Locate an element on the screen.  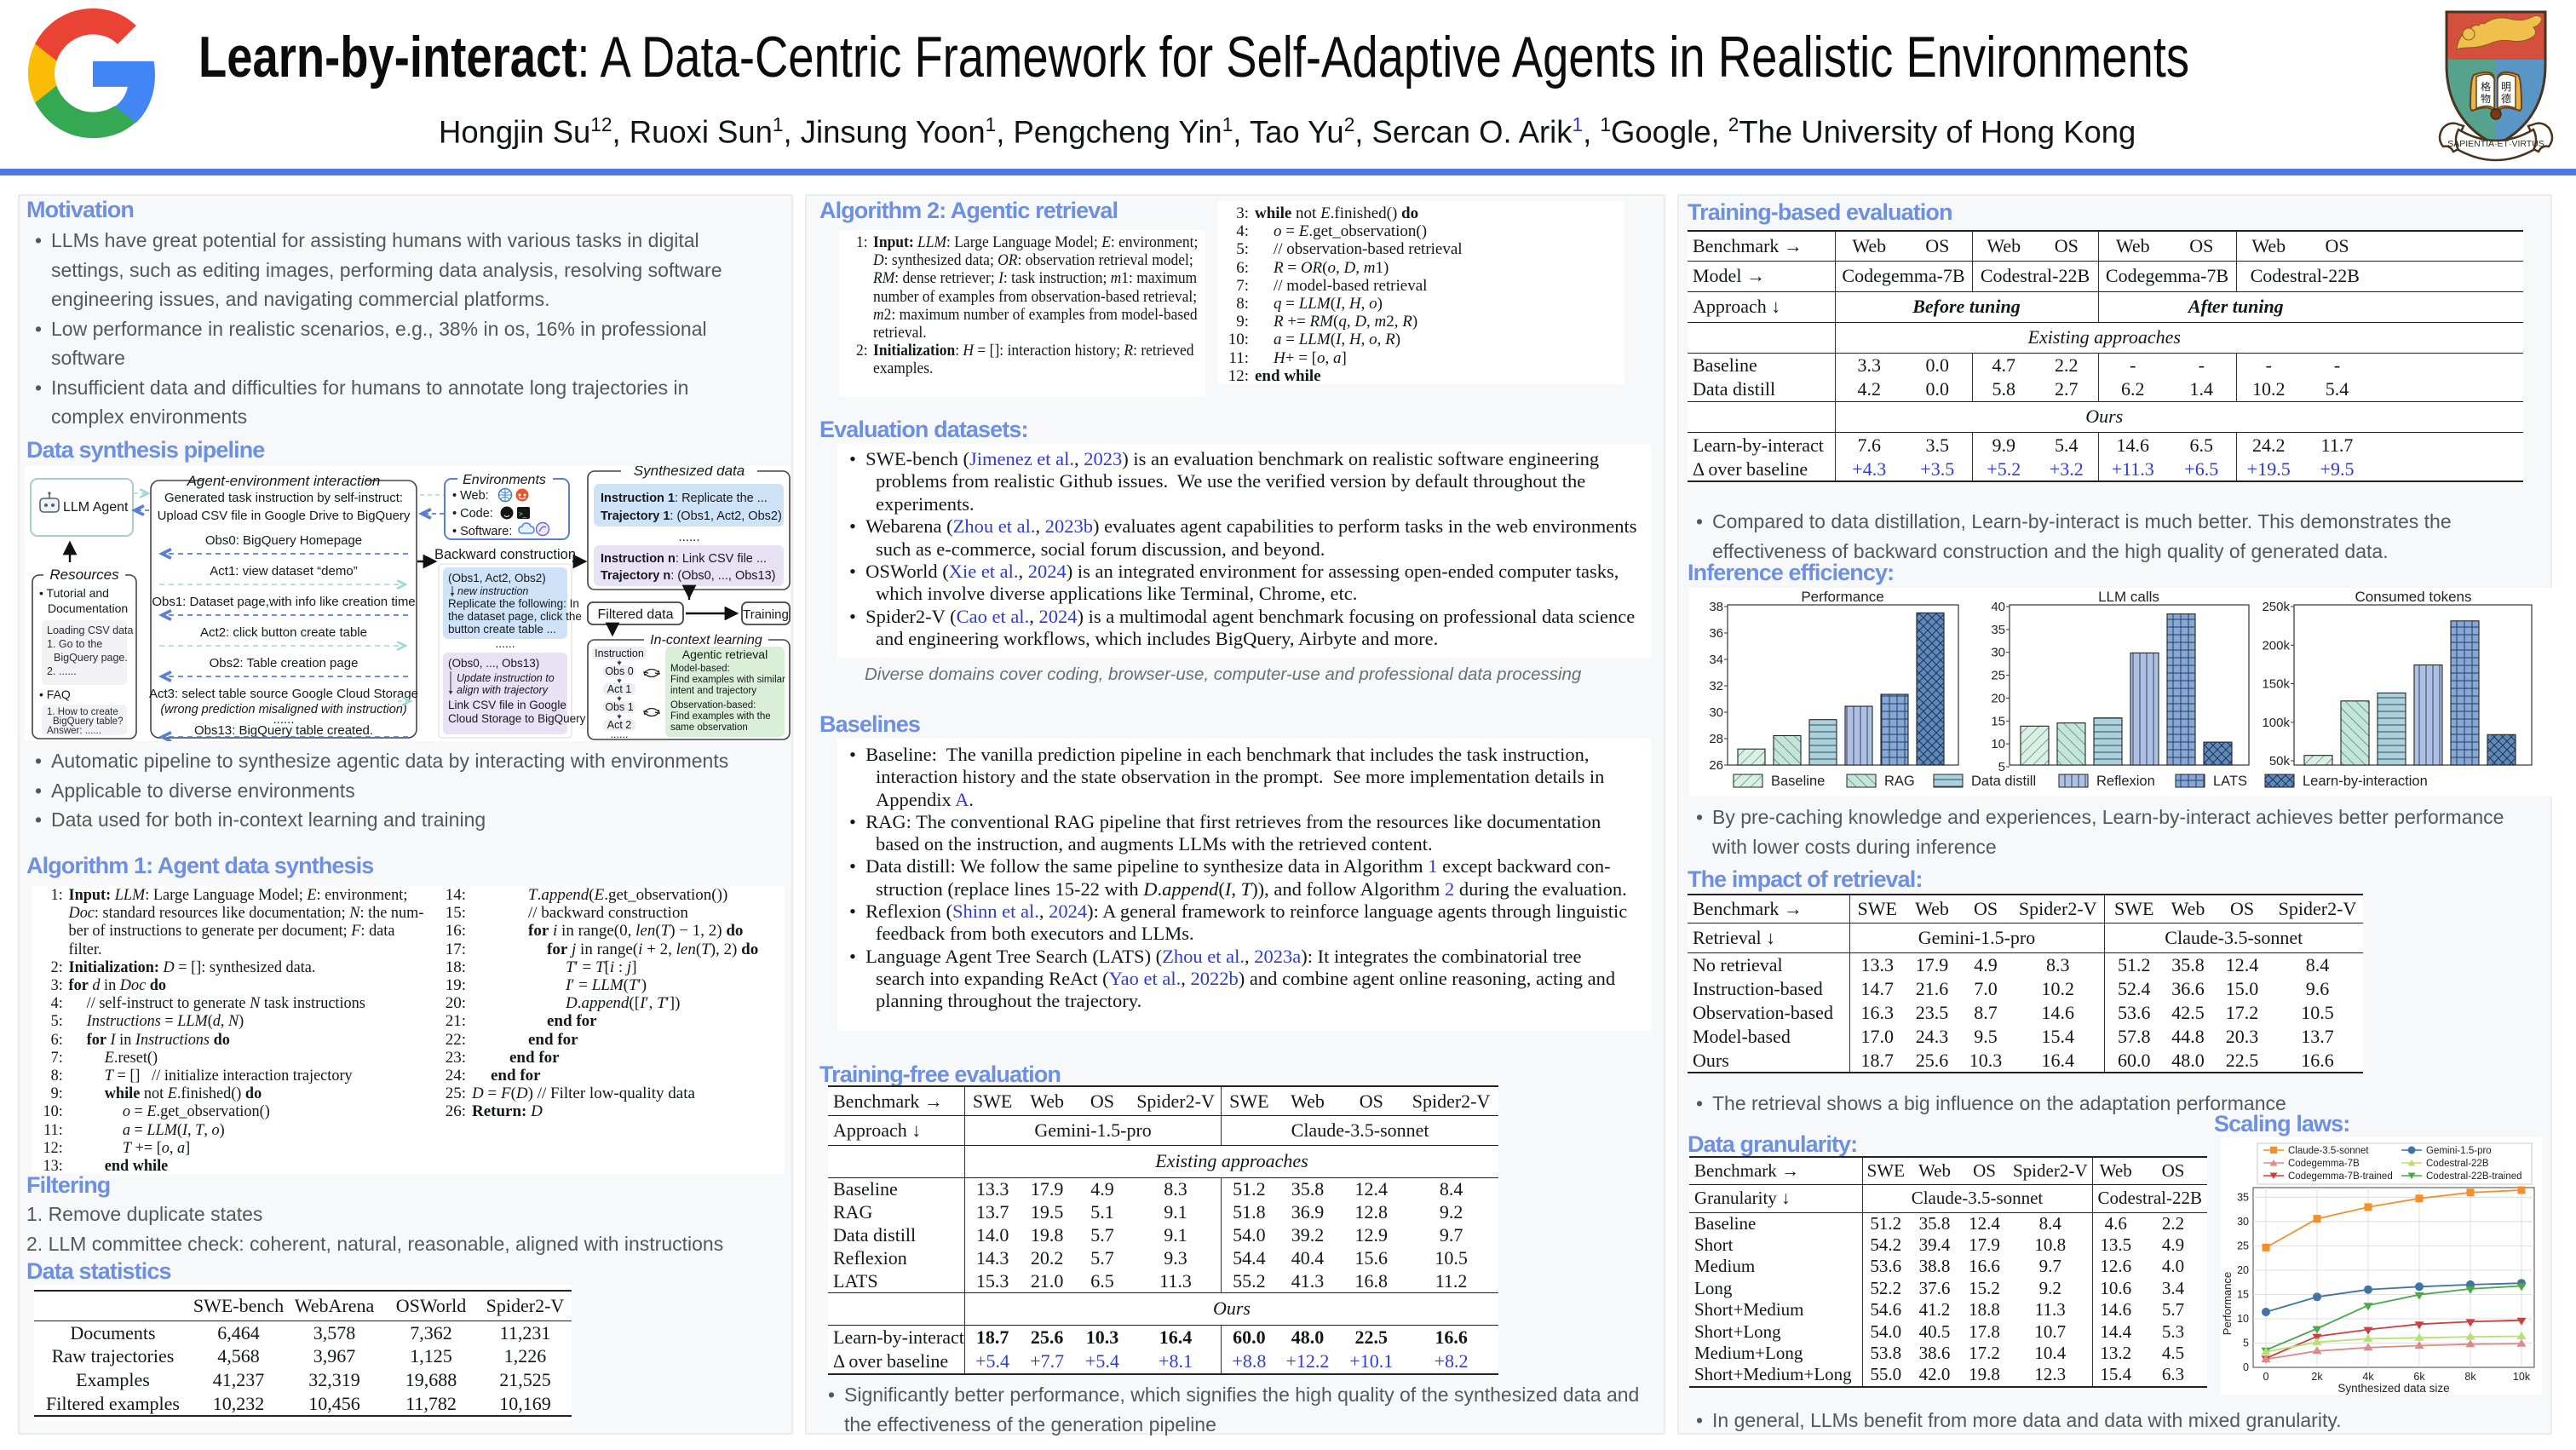
svg-text:Trajectory n: (Obs0, ..., Obs1: Trajectory n: (Obs0, ..., Obs13) is located at coordinates (689, 576).